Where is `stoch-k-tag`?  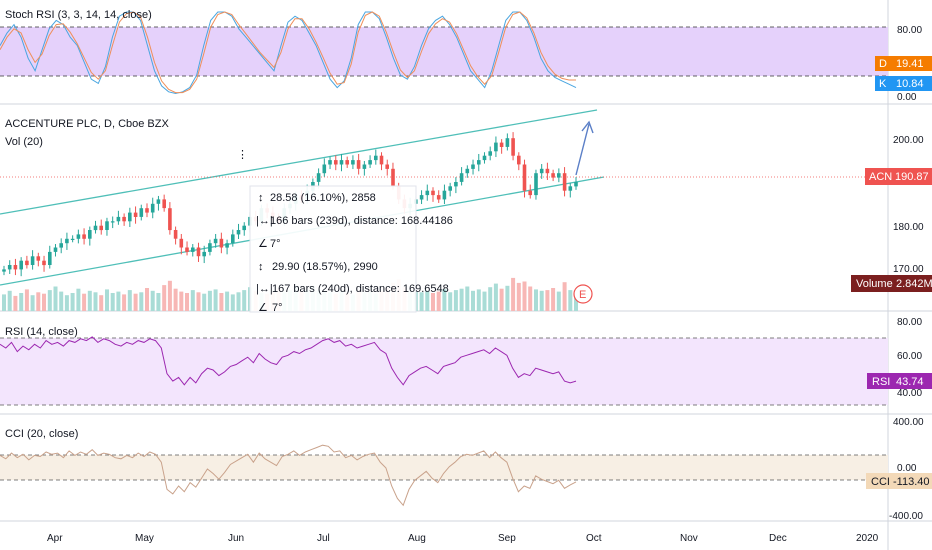
stoch-k-tag is located at coordinates (903, 83).